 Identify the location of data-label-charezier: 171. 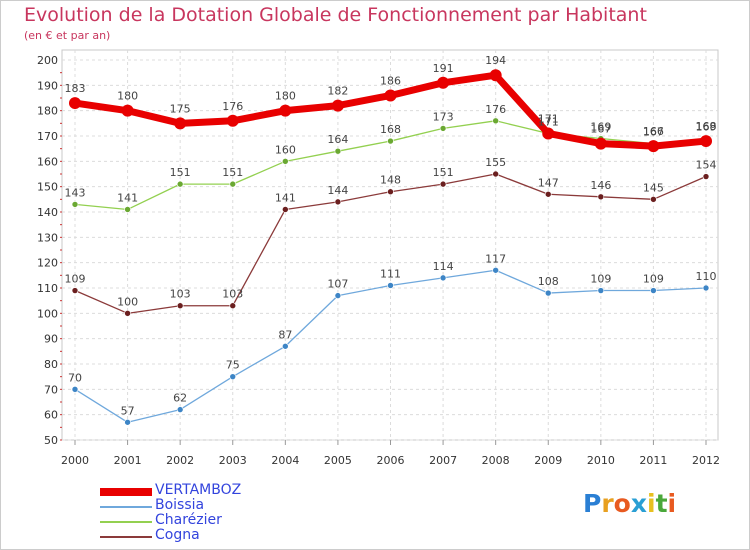
(548, 121).